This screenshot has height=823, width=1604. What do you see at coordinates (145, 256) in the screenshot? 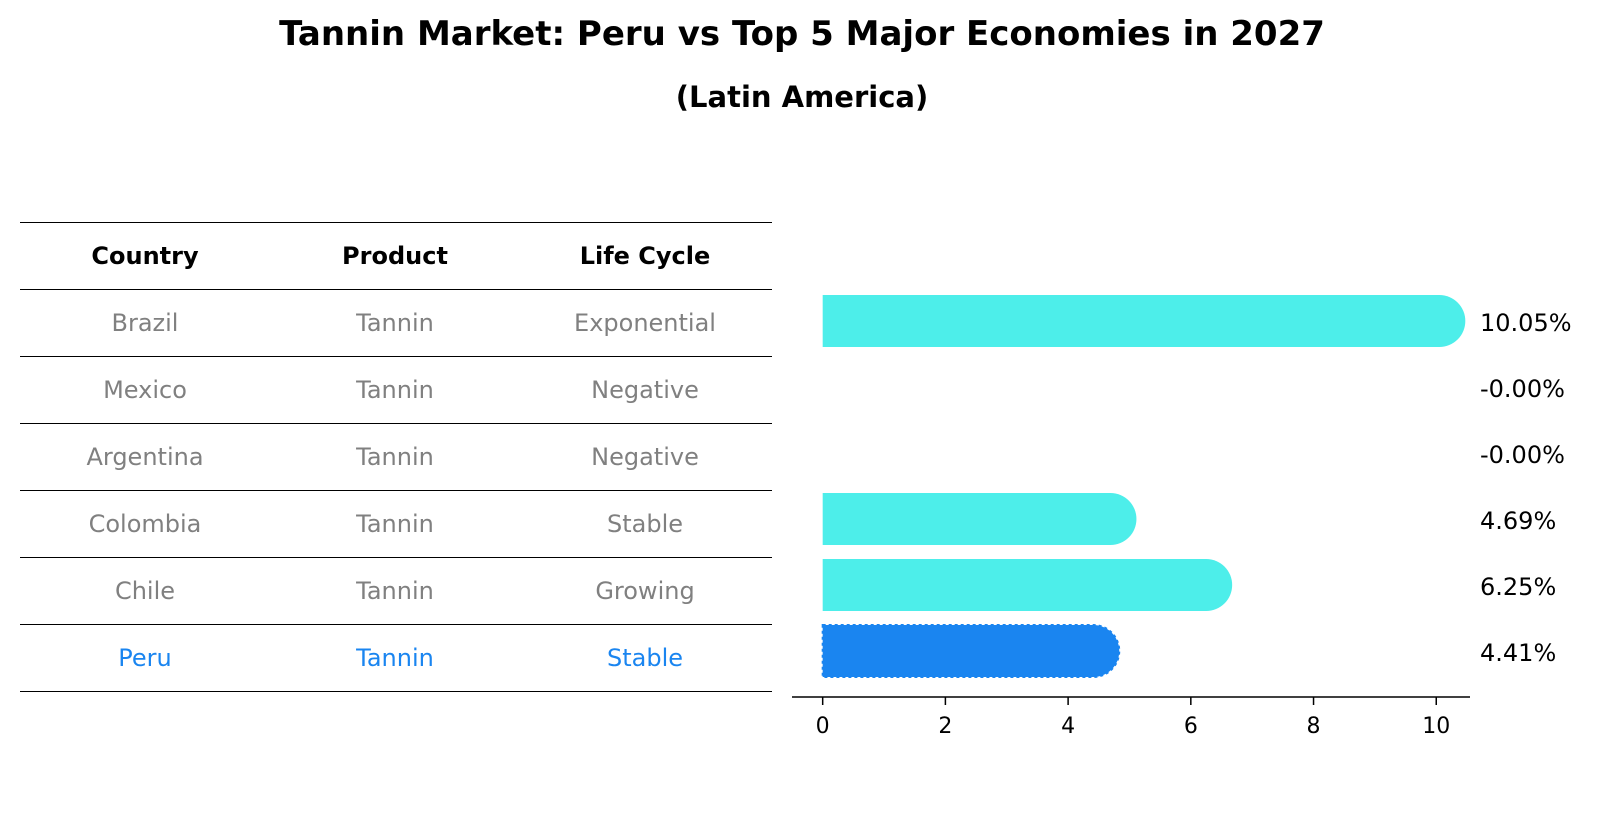
I see `header-country: Country` at bounding box center [145, 256].